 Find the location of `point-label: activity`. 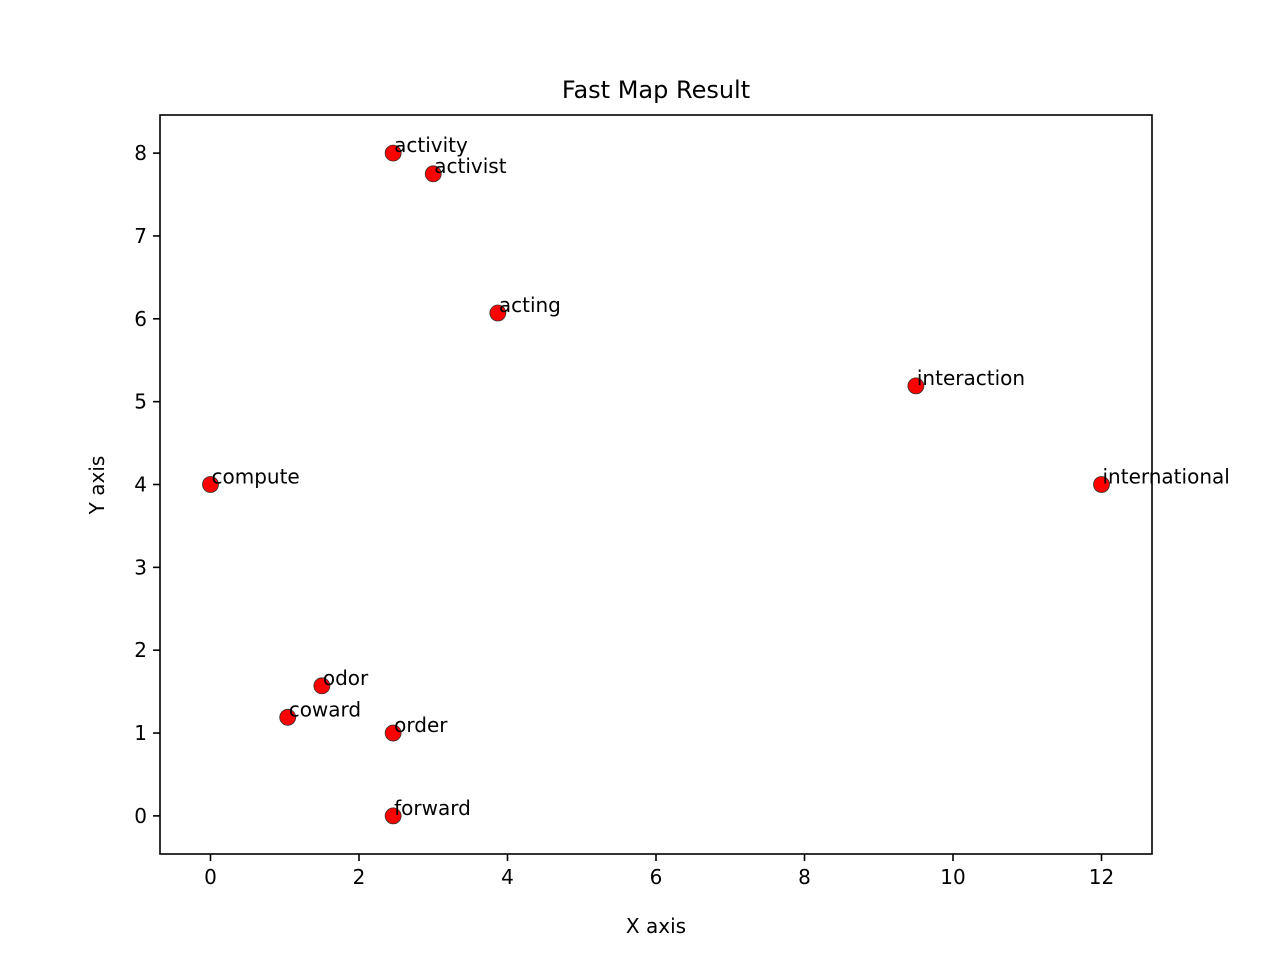

point-label: activity is located at coordinates (431, 145).